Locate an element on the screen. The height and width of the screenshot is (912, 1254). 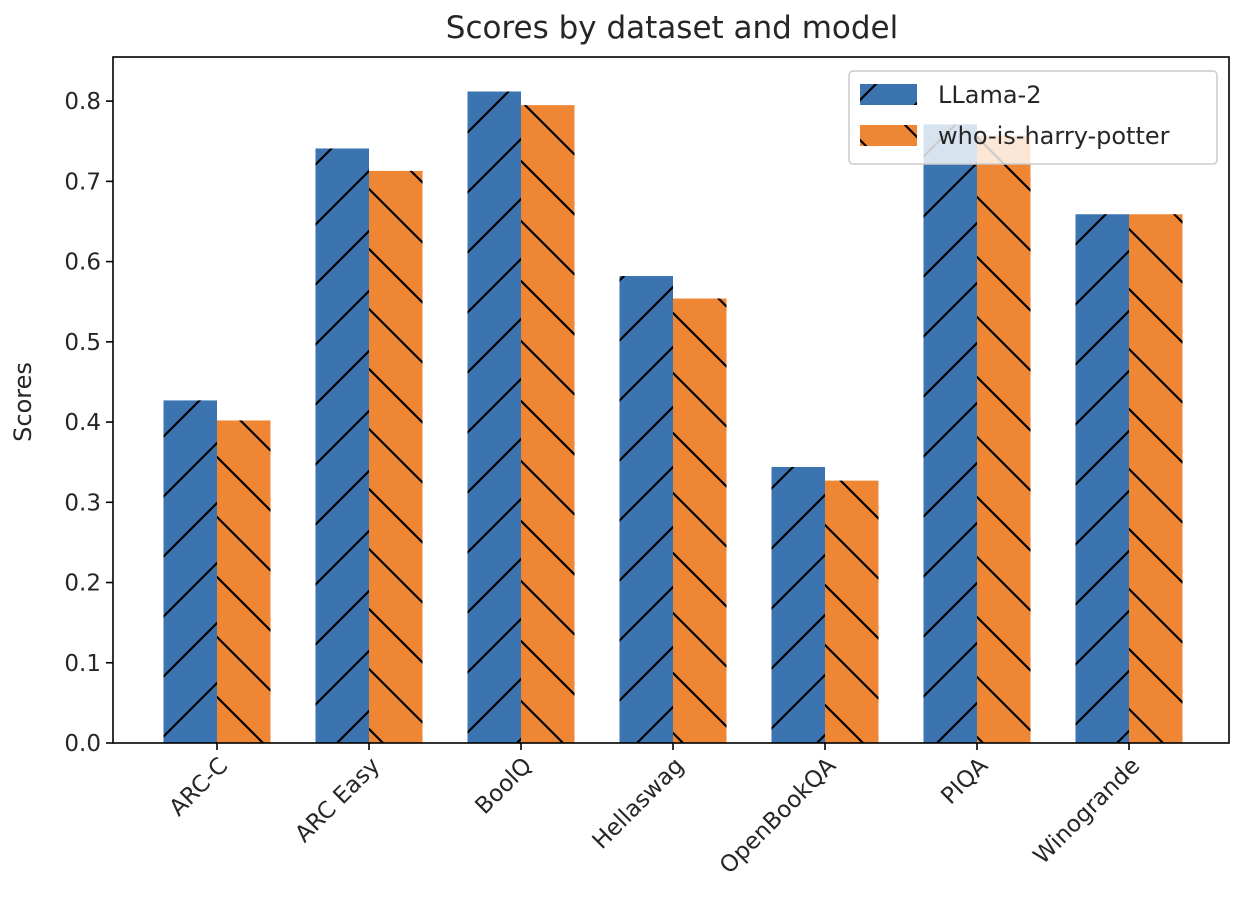
y-tick-label: 0.4 is located at coordinates (82, 423).